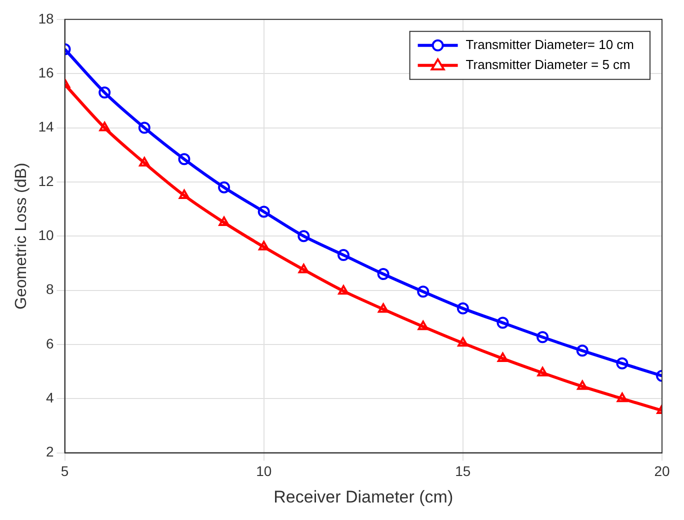  I want to click on x-tick-label: 20, so click(662, 471).